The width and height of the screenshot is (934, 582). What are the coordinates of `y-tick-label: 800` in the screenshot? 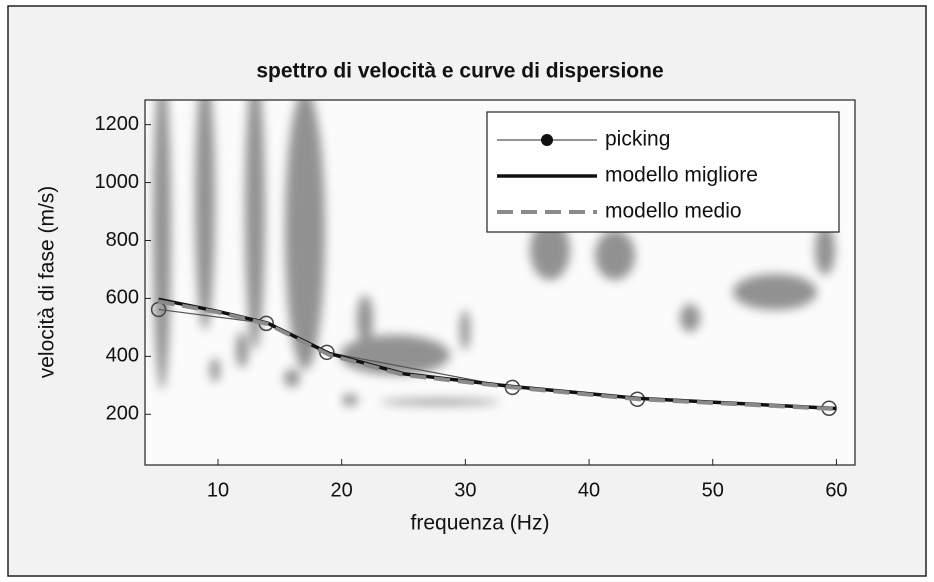 It's located at (122, 240).